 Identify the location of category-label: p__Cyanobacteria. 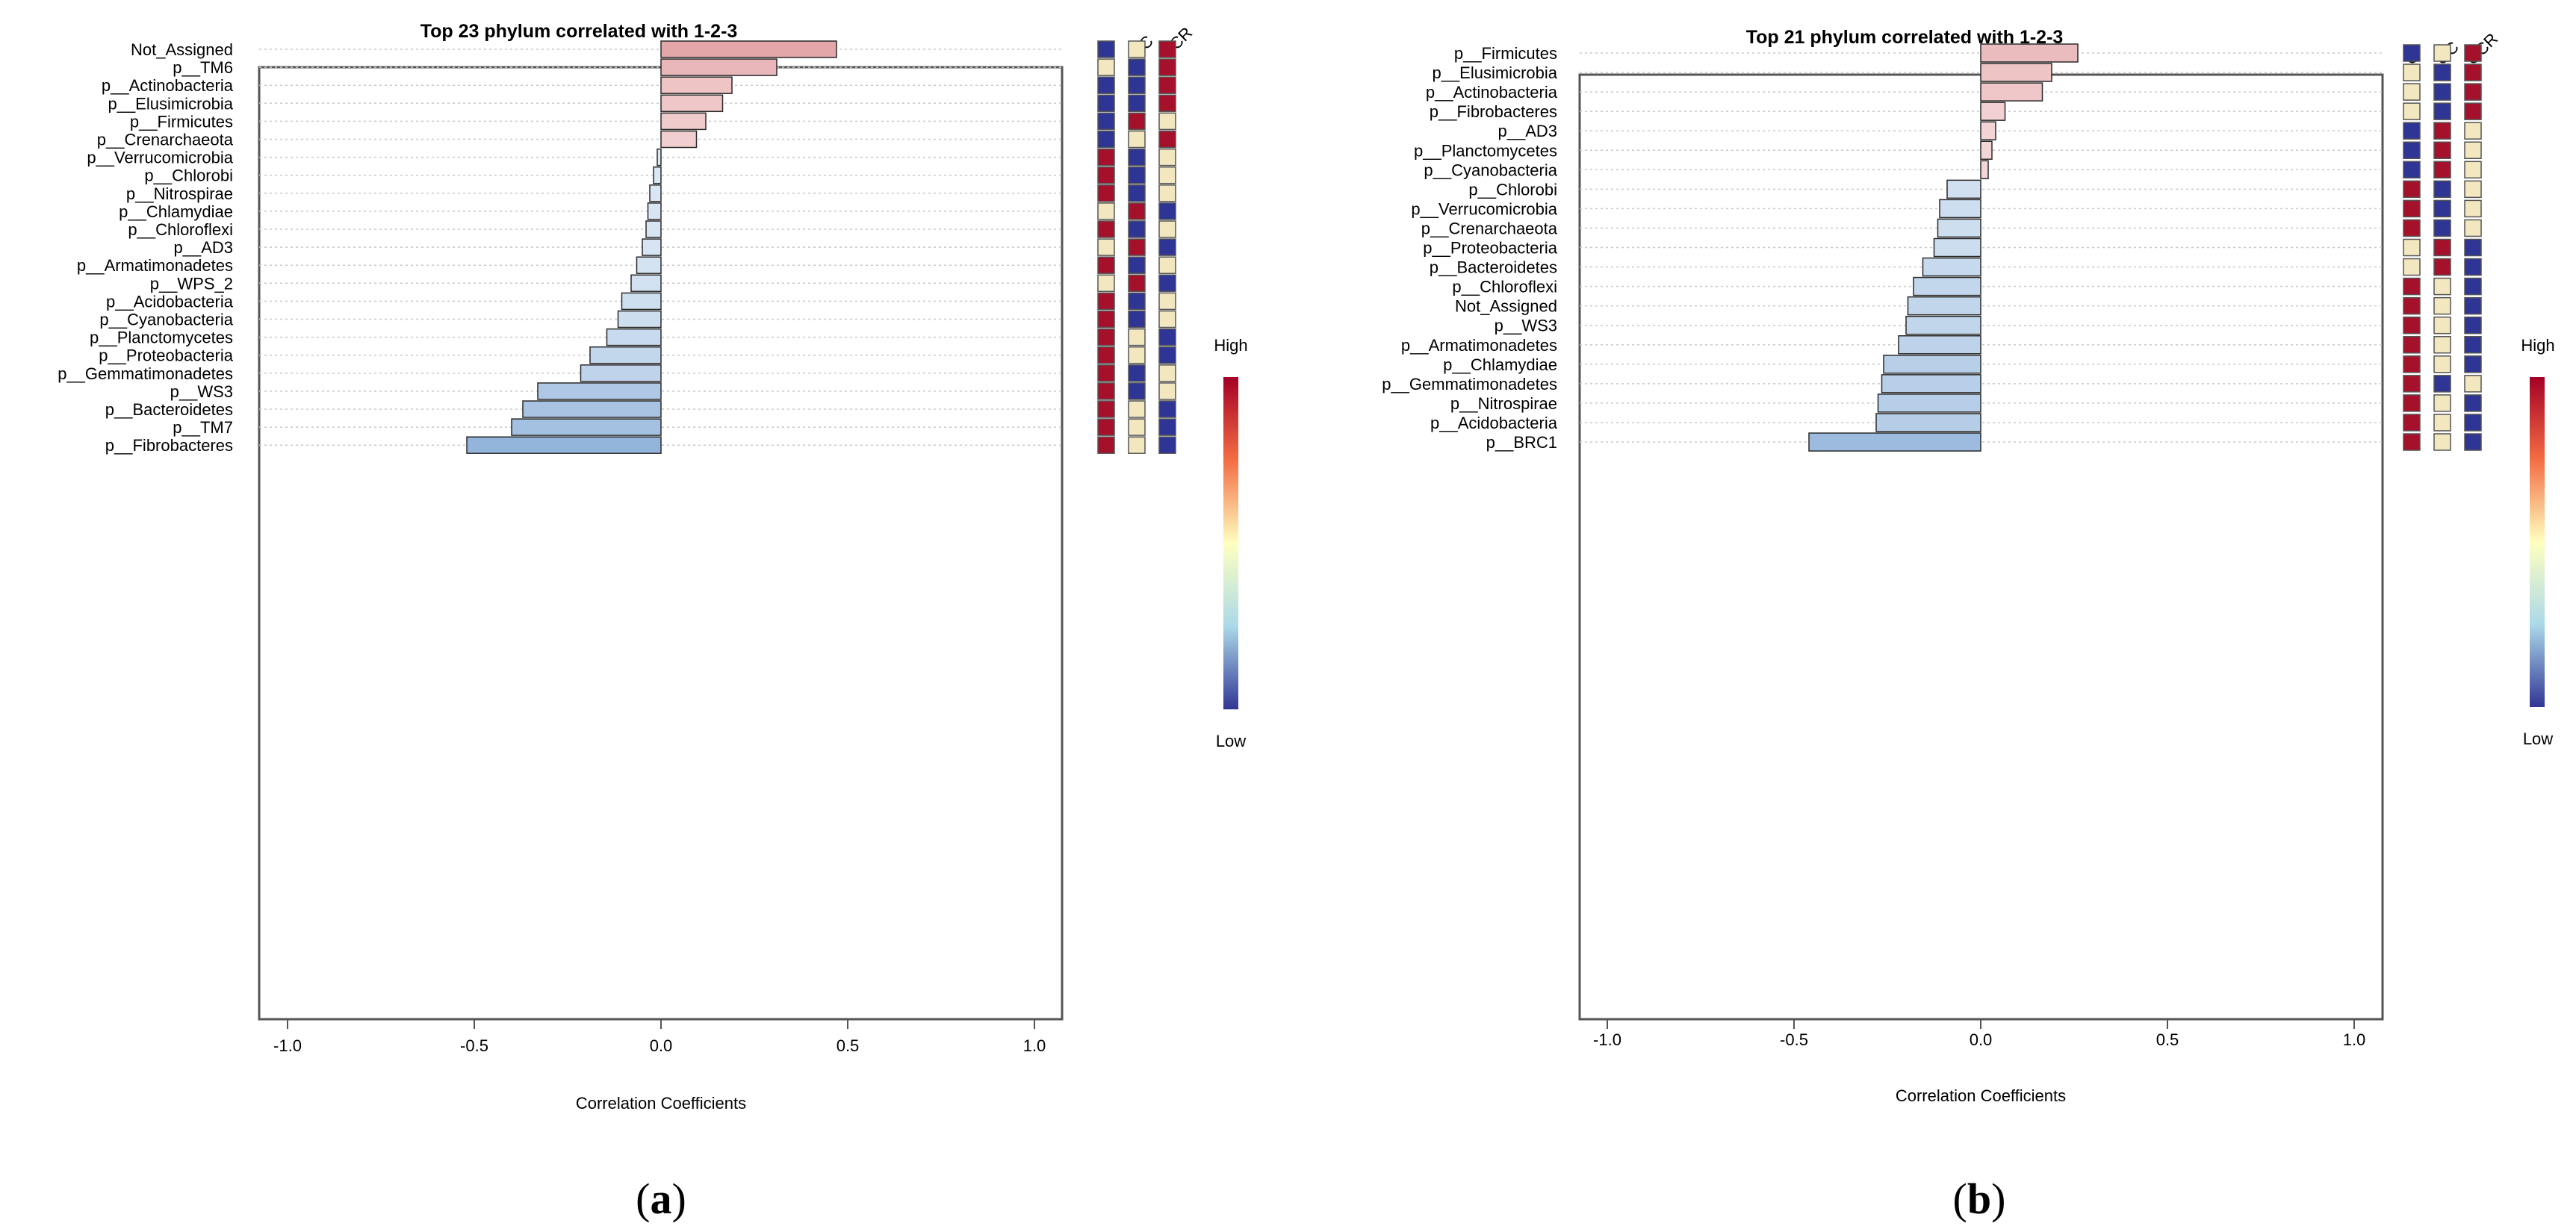
(166, 320).